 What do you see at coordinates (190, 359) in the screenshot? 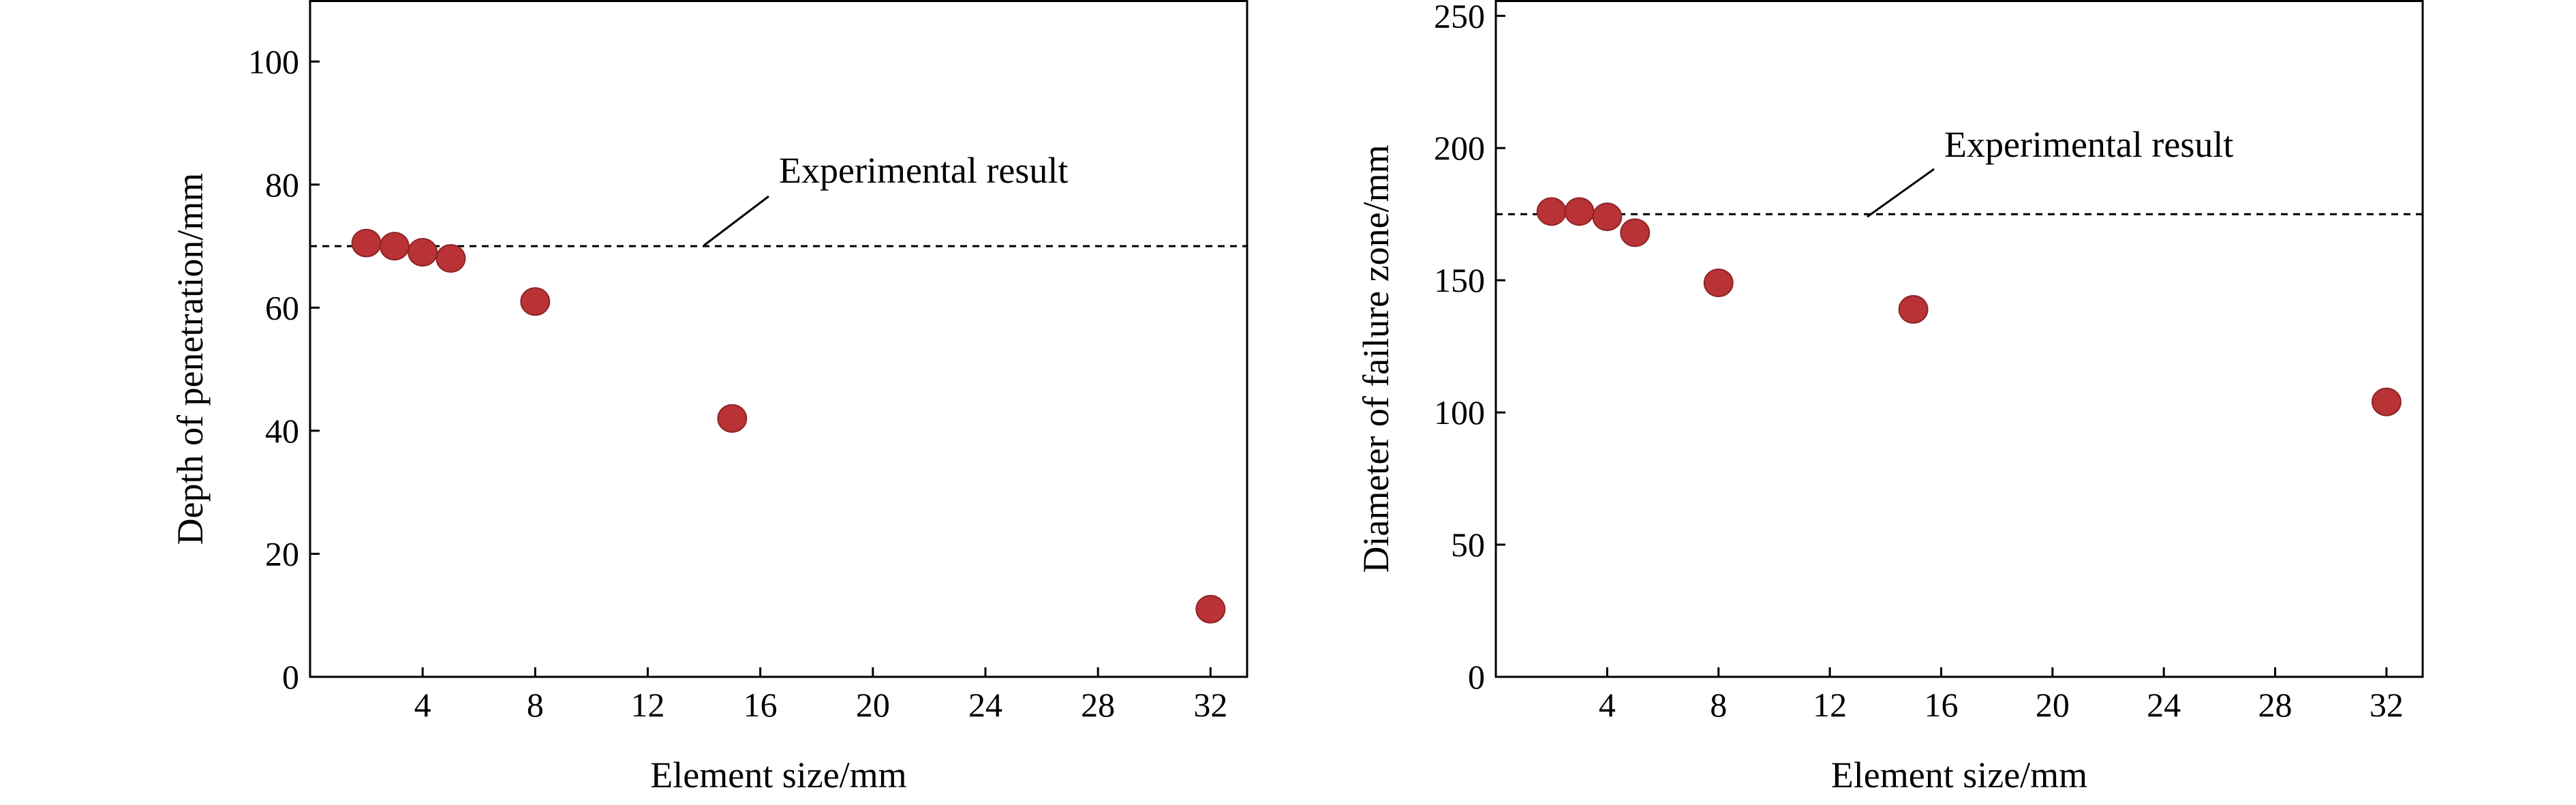
I see `y-axis-title: Depth of penetration/mm` at bounding box center [190, 359].